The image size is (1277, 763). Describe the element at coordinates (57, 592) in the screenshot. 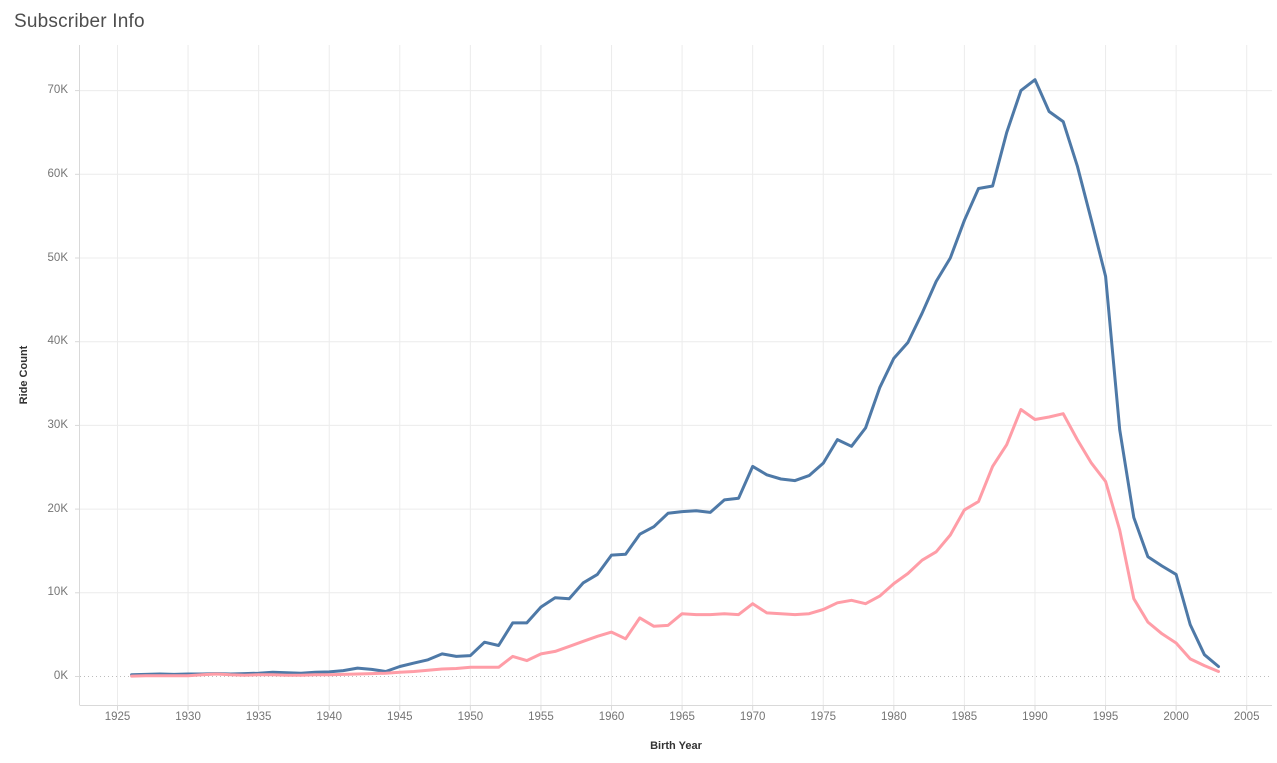

I see `y-tick-label: 10K` at that location.